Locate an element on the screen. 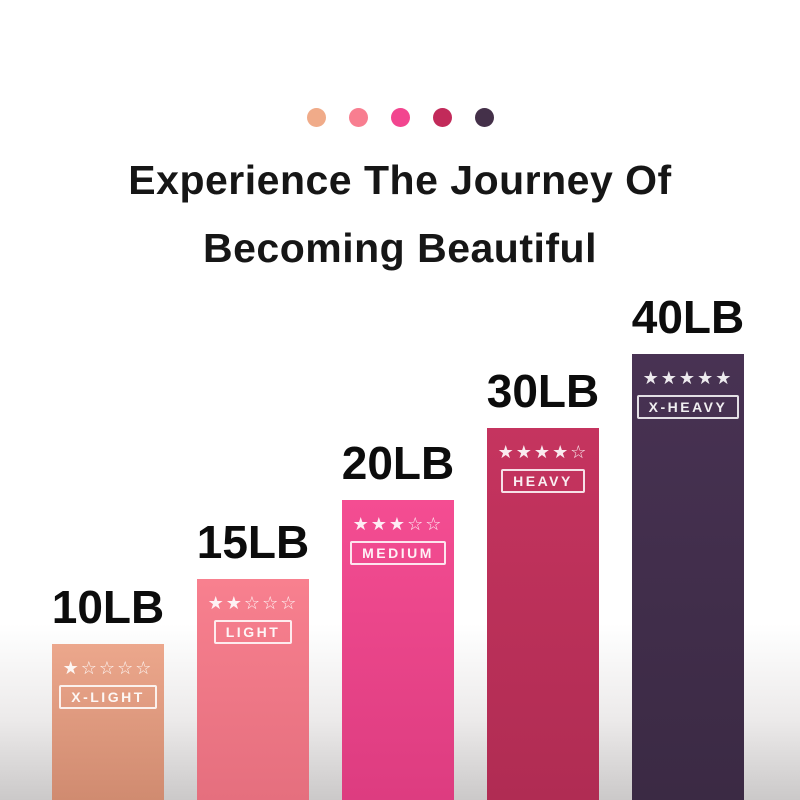  page-title-line1: Experience The Journey Of is located at coordinates (400, 180).